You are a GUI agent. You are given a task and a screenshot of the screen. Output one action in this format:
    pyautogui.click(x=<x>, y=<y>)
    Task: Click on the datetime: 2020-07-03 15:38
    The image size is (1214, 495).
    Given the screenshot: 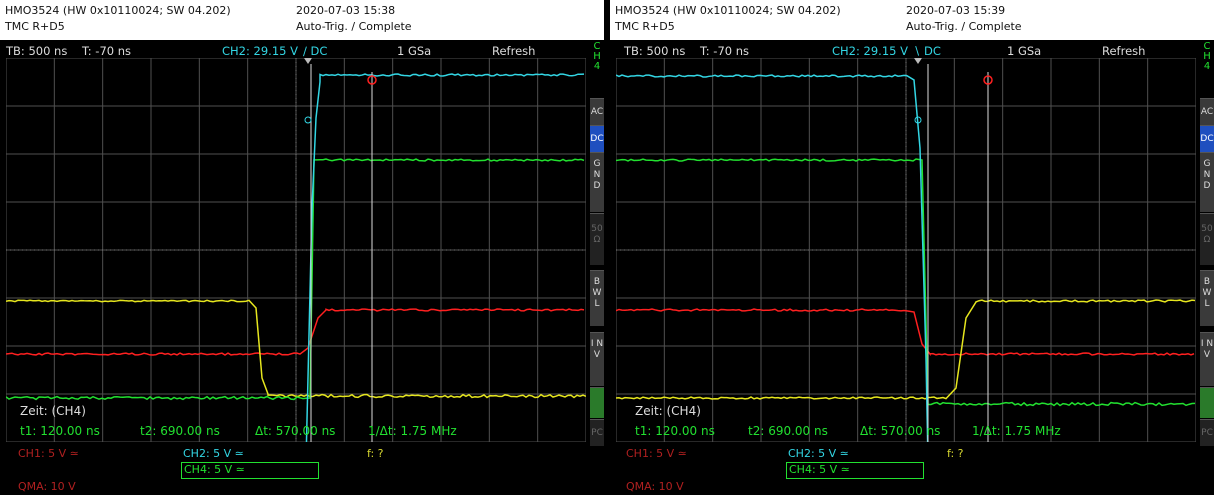 What is the action you would take?
    pyautogui.click(x=345, y=10)
    